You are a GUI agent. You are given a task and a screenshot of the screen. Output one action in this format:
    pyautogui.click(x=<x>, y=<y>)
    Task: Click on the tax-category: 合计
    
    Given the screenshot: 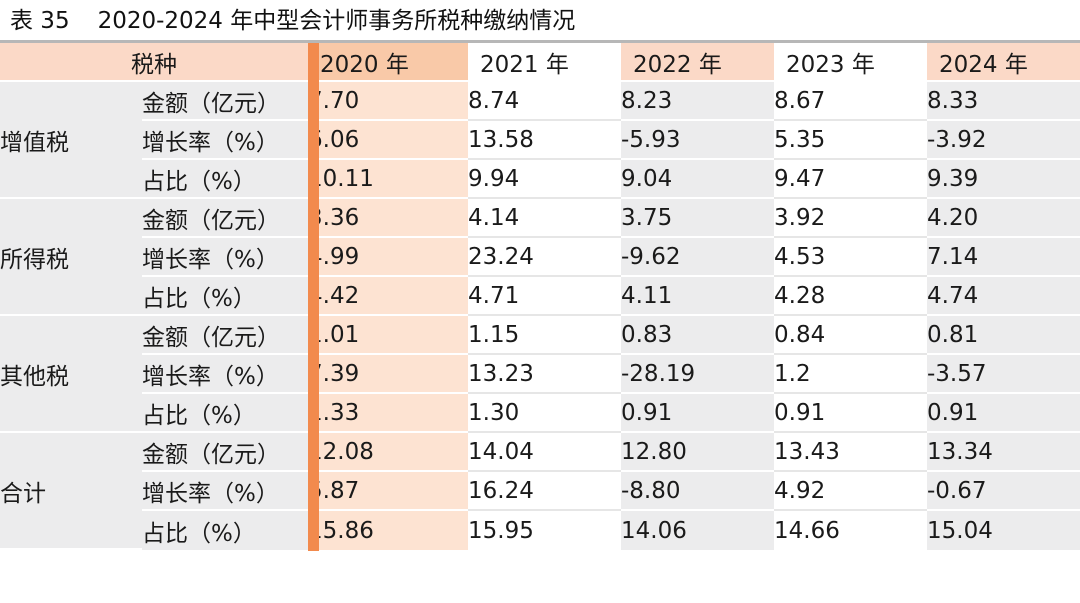 What is the action you would take?
    pyautogui.click(x=71, y=491)
    